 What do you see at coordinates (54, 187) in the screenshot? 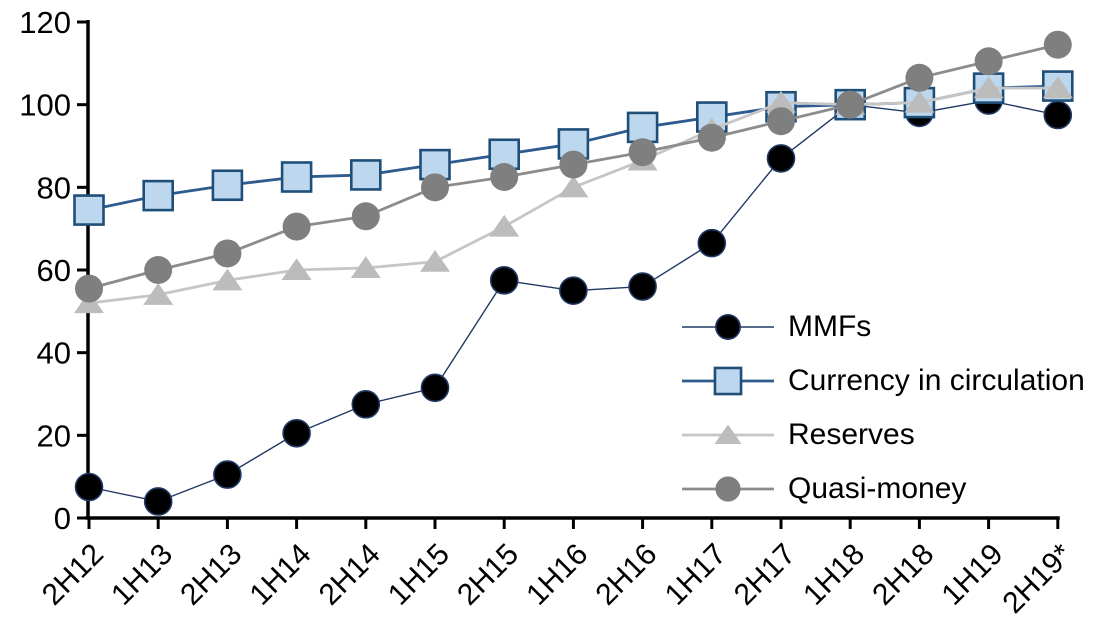
I see `y-tick-label: 80` at bounding box center [54, 187].